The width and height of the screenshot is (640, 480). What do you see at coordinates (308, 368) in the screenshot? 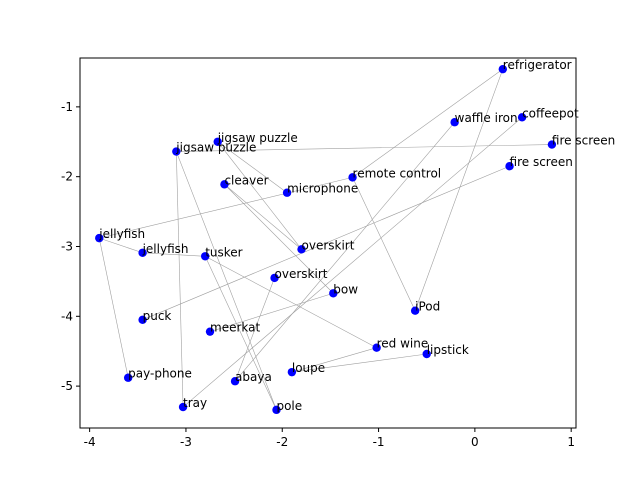
I see `point-label: loupe` at bounding box center [308, 368].